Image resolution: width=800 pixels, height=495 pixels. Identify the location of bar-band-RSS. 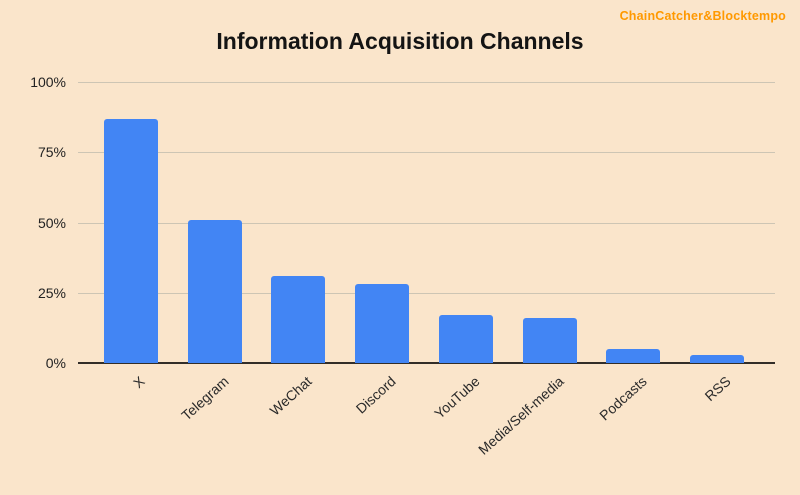
(717, 222).